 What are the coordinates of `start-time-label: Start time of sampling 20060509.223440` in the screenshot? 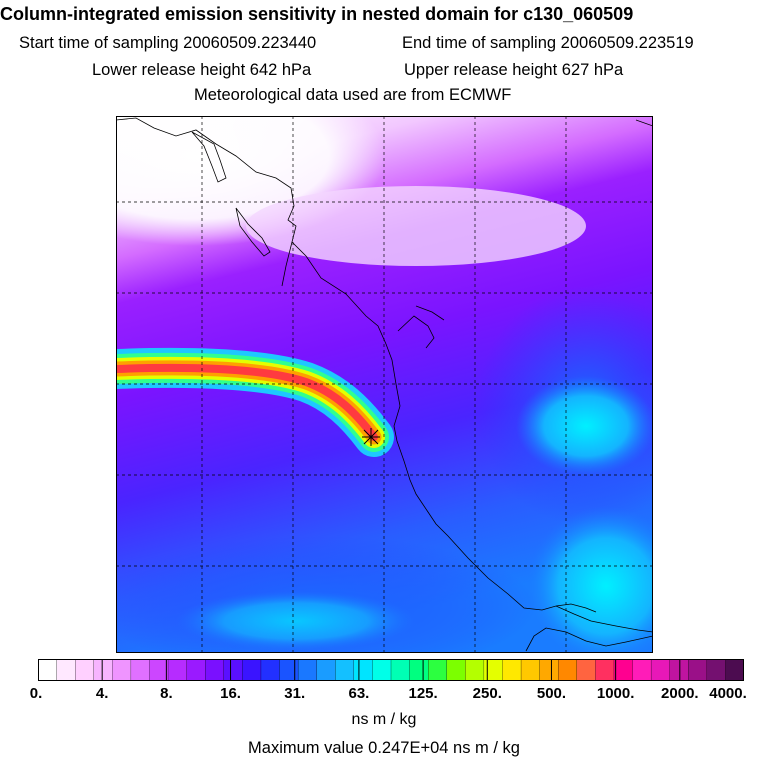 It's located at (168, 43).